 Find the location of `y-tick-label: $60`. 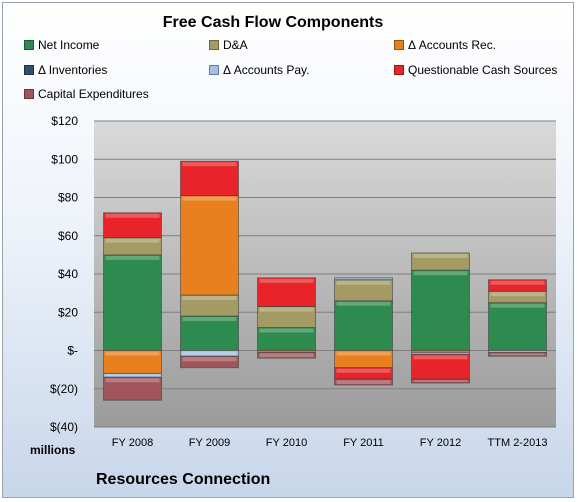

y-tick-label: $60 is located at coordinates (68, 236).